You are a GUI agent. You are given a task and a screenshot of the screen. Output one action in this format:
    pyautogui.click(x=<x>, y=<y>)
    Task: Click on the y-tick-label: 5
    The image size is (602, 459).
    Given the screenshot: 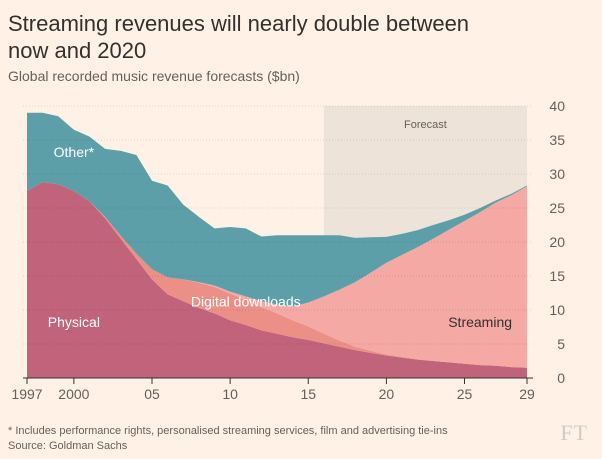 What is the action you would take?
    pyautogui.click(x=561, y=344)
    